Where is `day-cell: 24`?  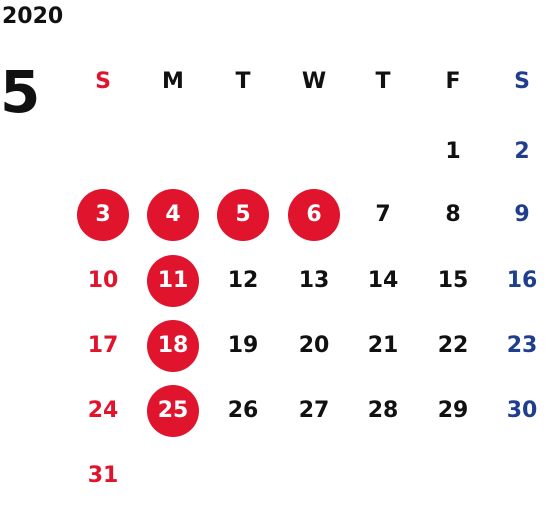 day-cell: 24 is located at coordinates (103, 410).